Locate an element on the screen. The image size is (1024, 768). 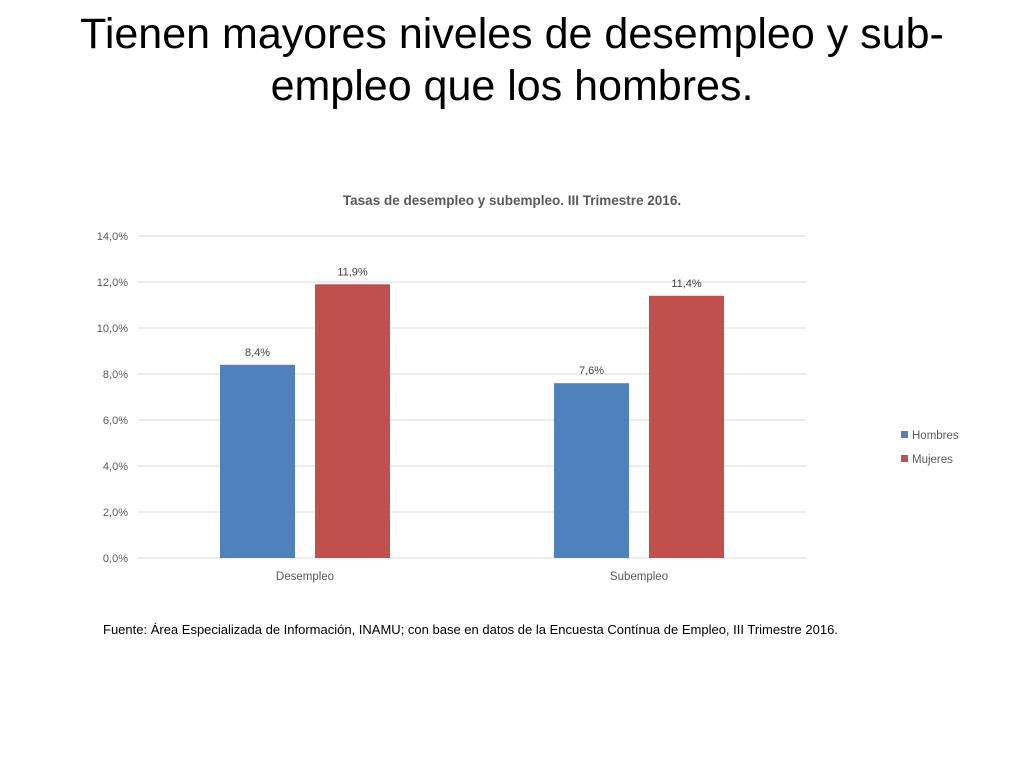
data-label: 7,6% is located at coordinates (591, 371).